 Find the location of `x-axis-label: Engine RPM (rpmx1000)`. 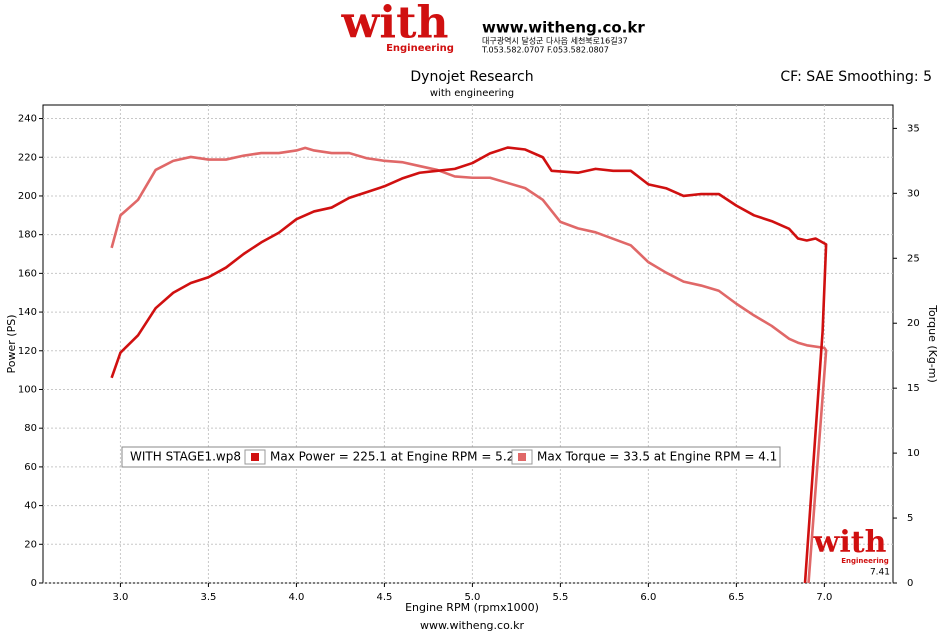

x-axis-label: Engine RPM (rpmx1000) is located at coordinates (472, 607).